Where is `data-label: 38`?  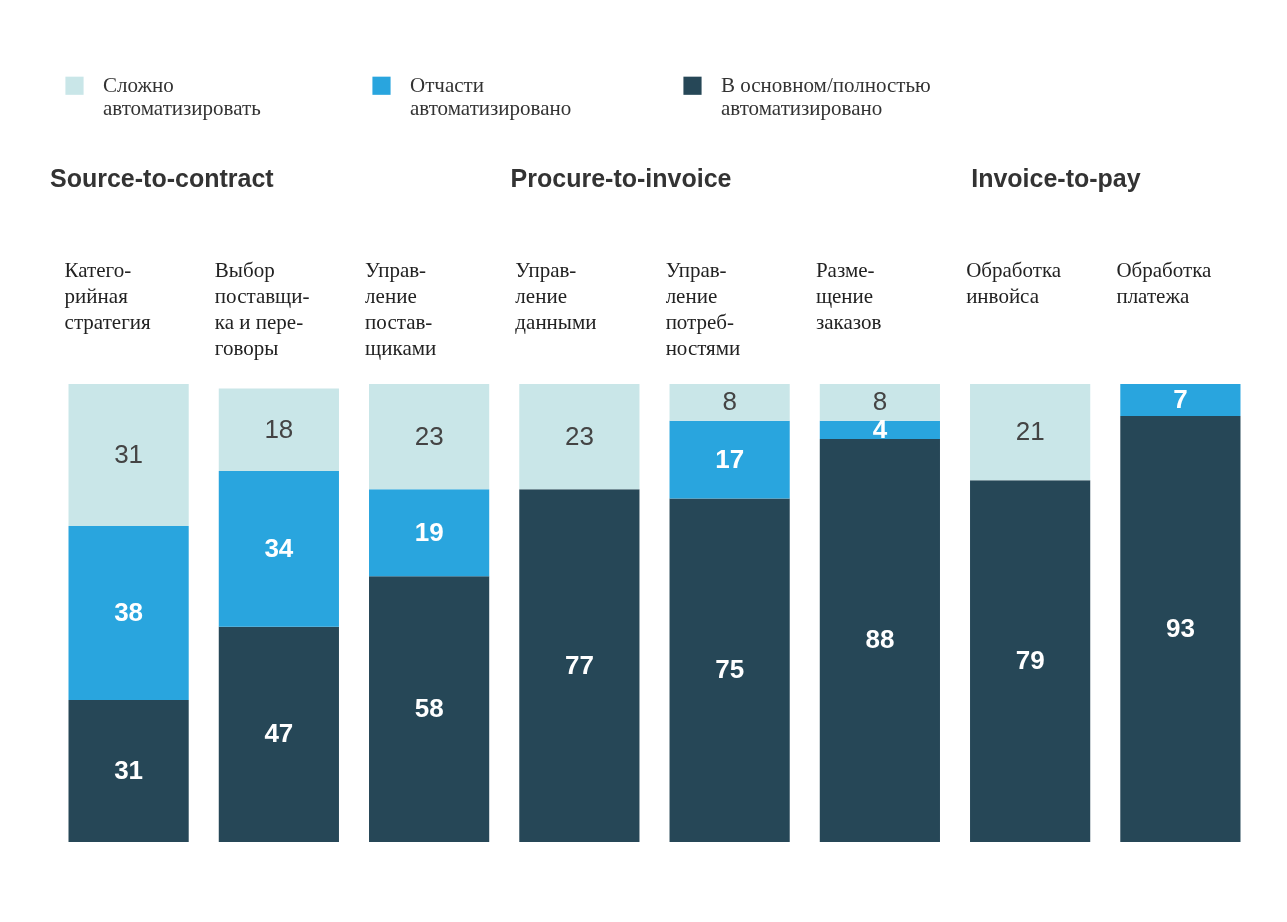
data-label: 38 is located at coordinates (129, 612).